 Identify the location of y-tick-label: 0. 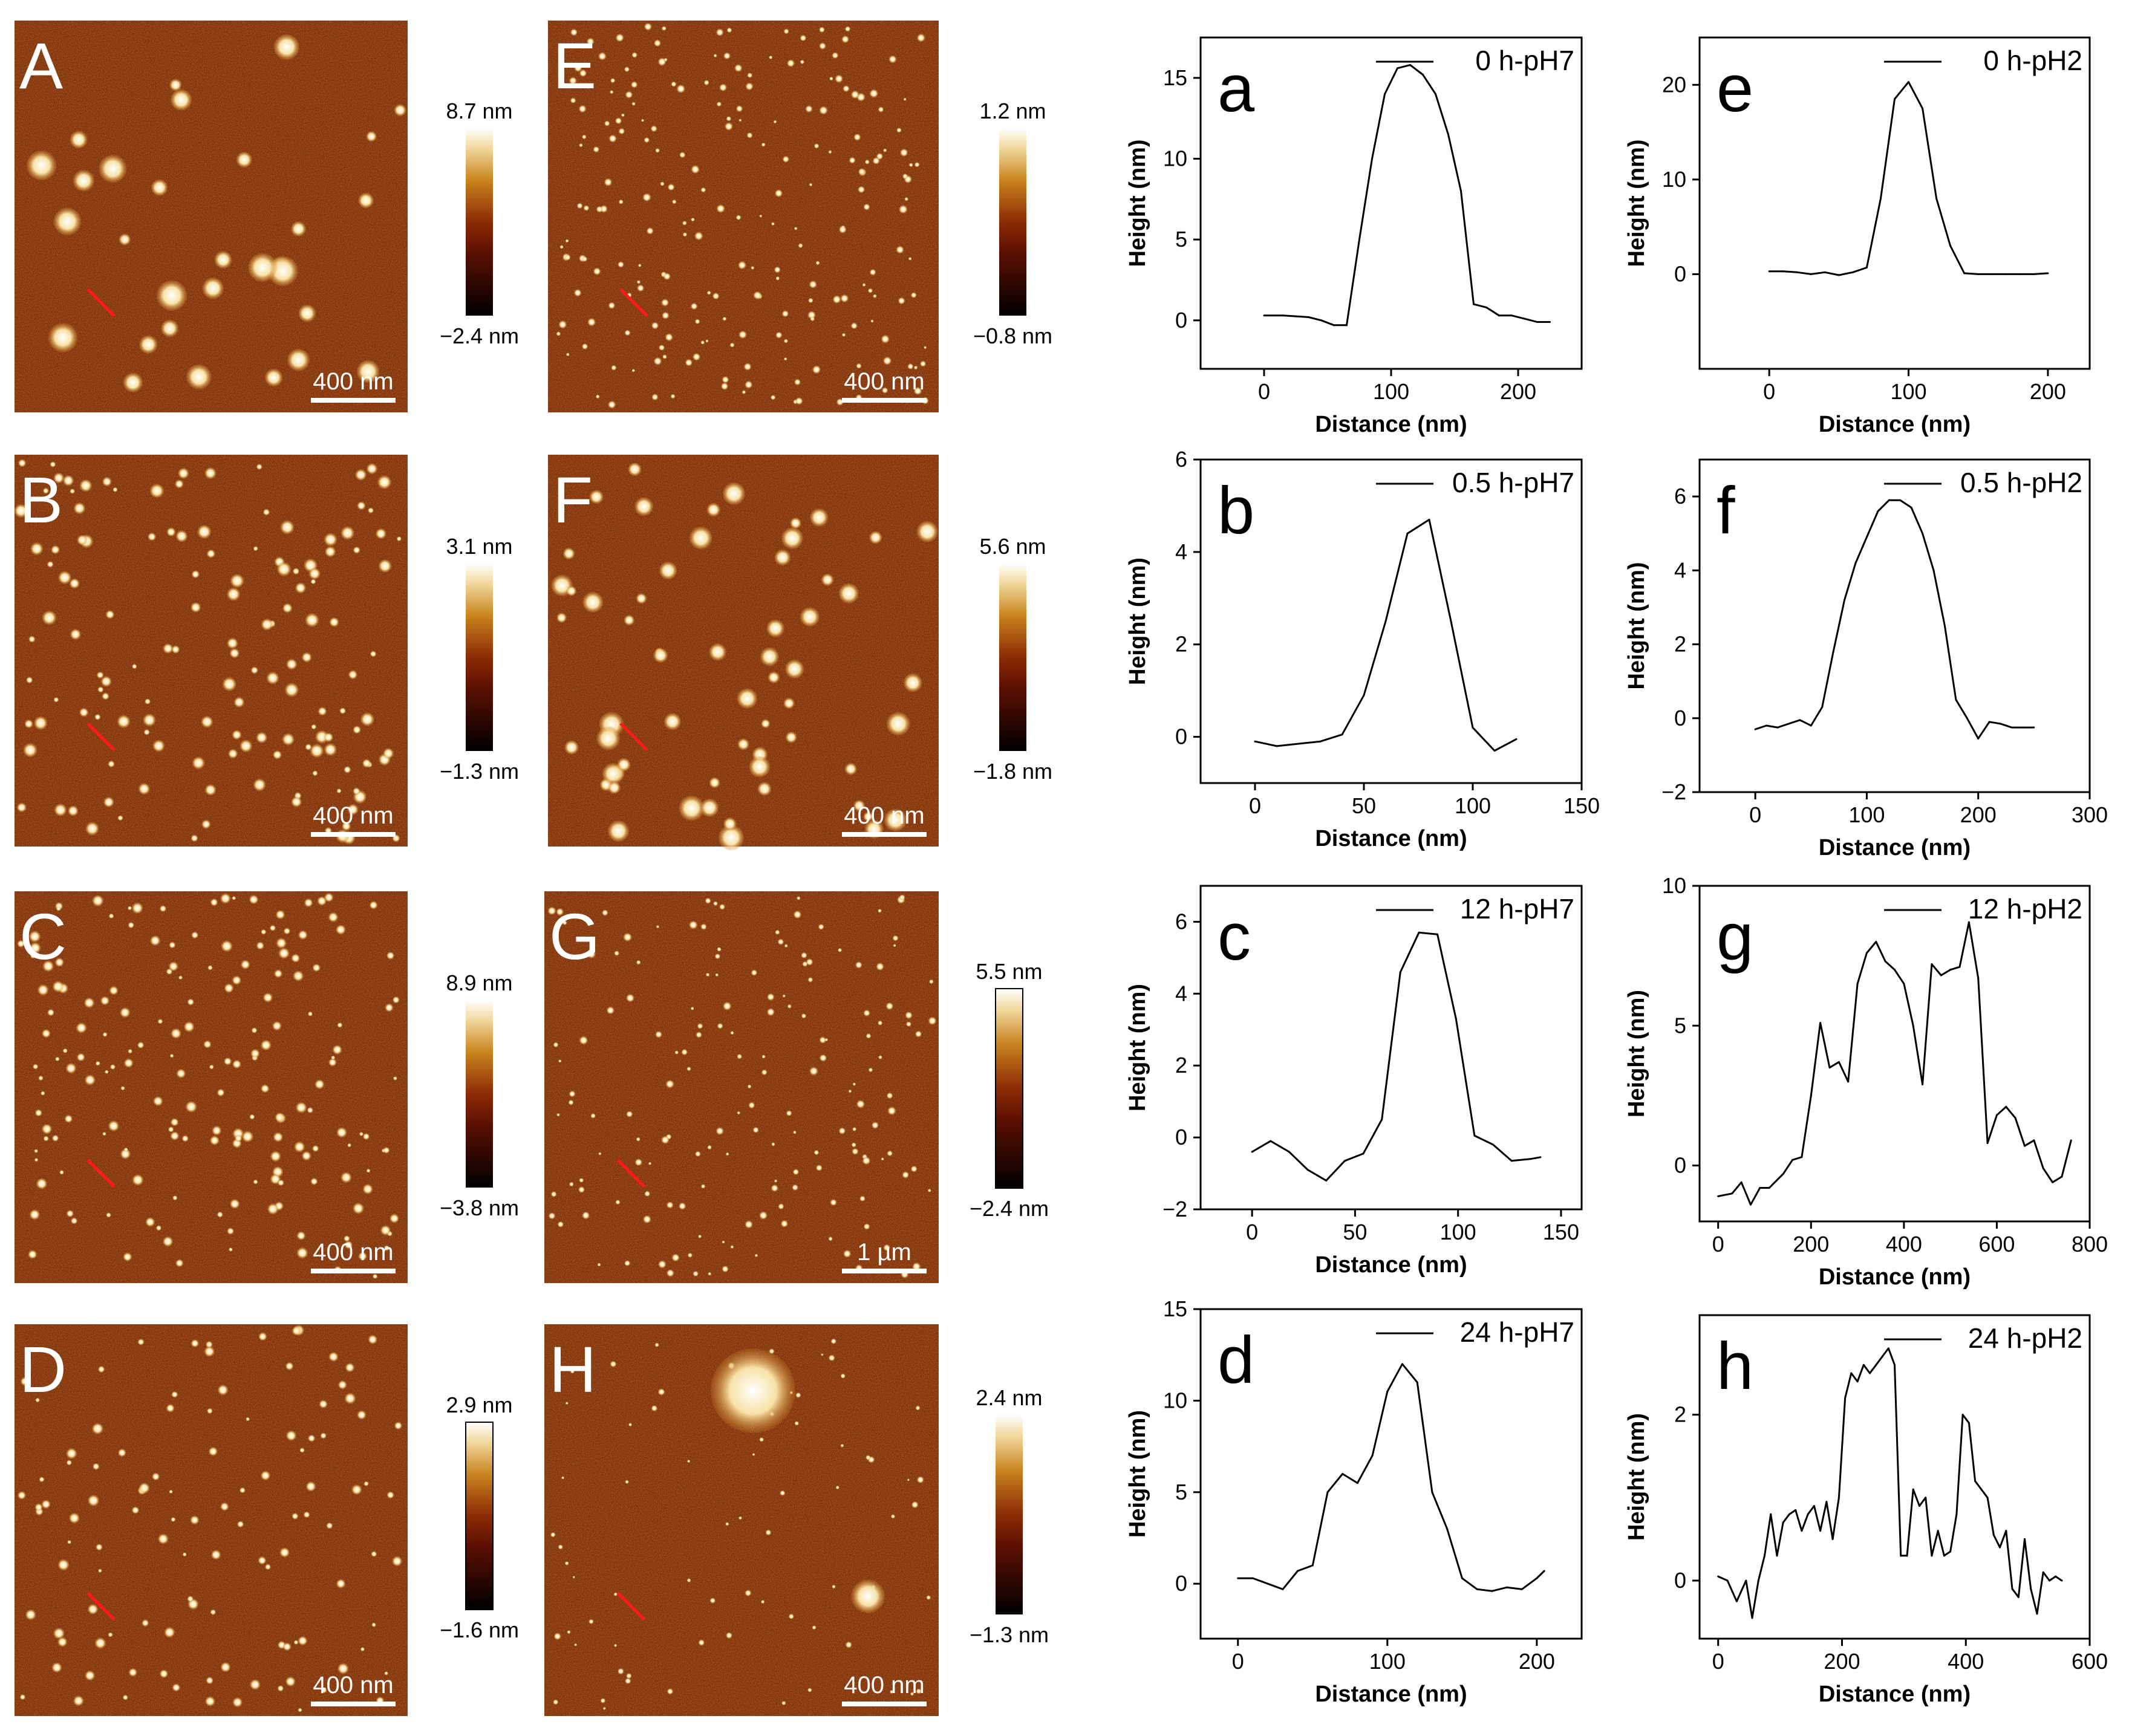
(1680, 718).